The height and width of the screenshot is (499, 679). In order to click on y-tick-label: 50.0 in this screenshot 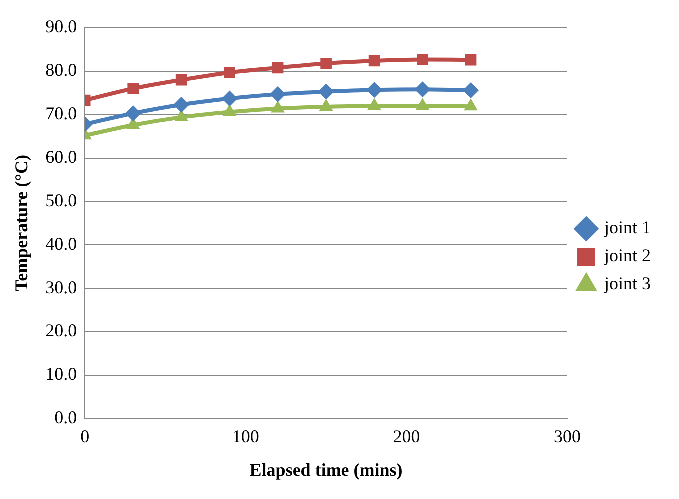, I will do `click(62, 200)`.